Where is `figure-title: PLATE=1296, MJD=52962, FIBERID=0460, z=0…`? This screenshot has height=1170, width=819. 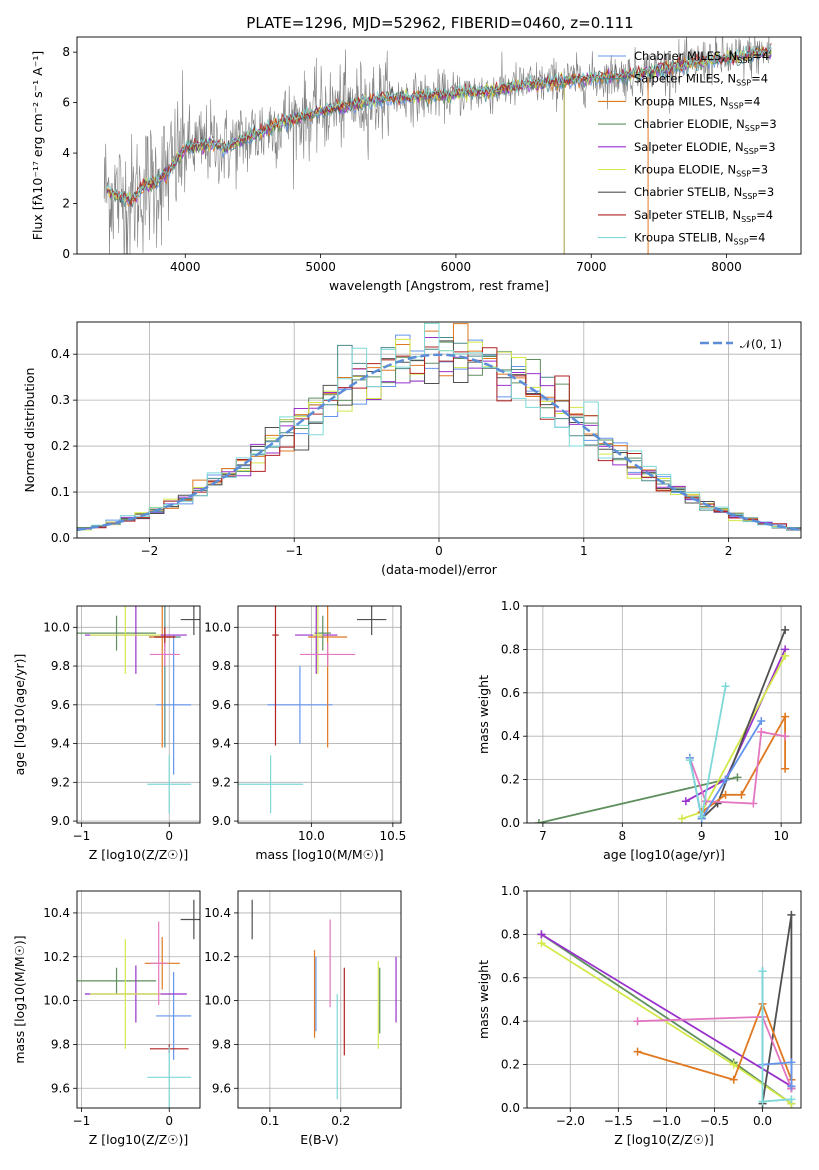 figure-title: PLATE=1296, MJD=52962, FIBERID=0460, z=0… is located at coordinates (439, 23).